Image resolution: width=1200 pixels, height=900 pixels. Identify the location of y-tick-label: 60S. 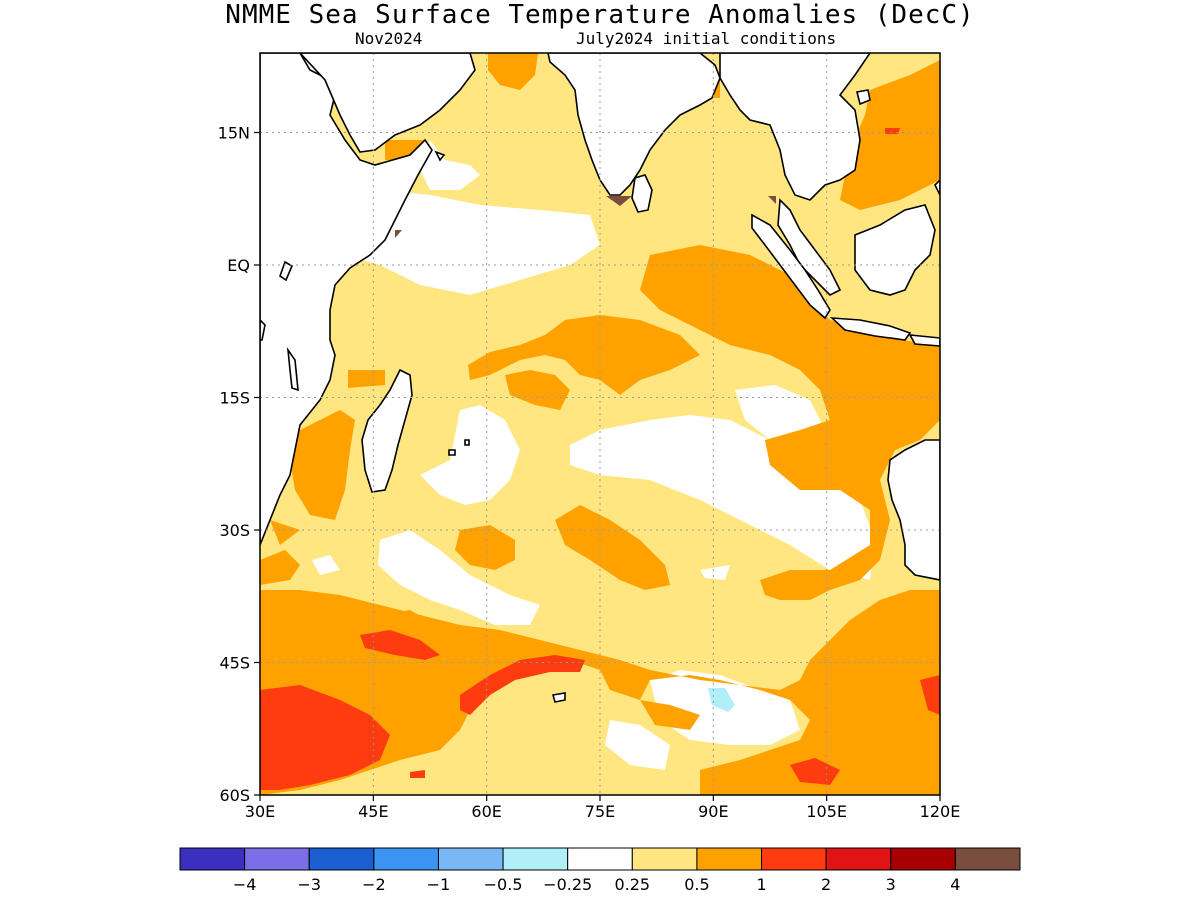
(234, 795).